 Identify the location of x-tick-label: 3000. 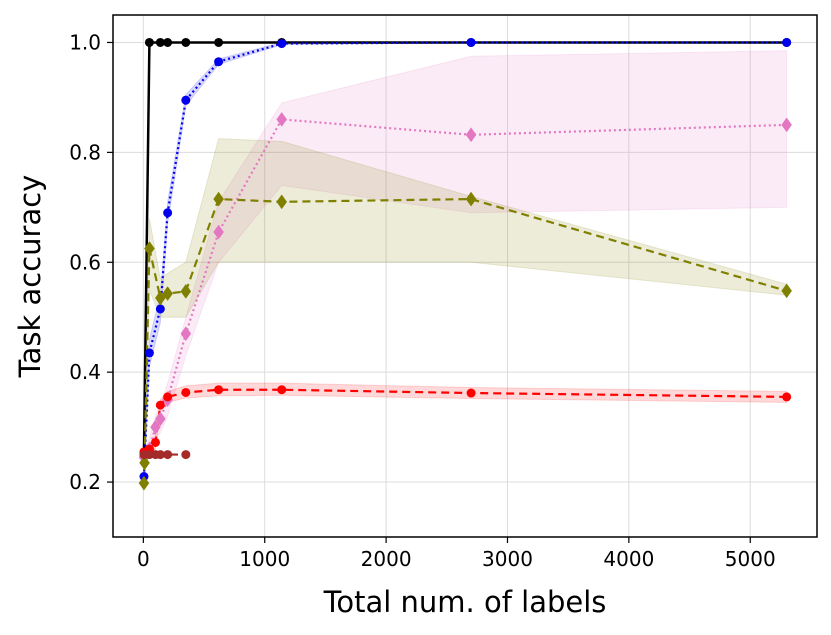
(507, 559).